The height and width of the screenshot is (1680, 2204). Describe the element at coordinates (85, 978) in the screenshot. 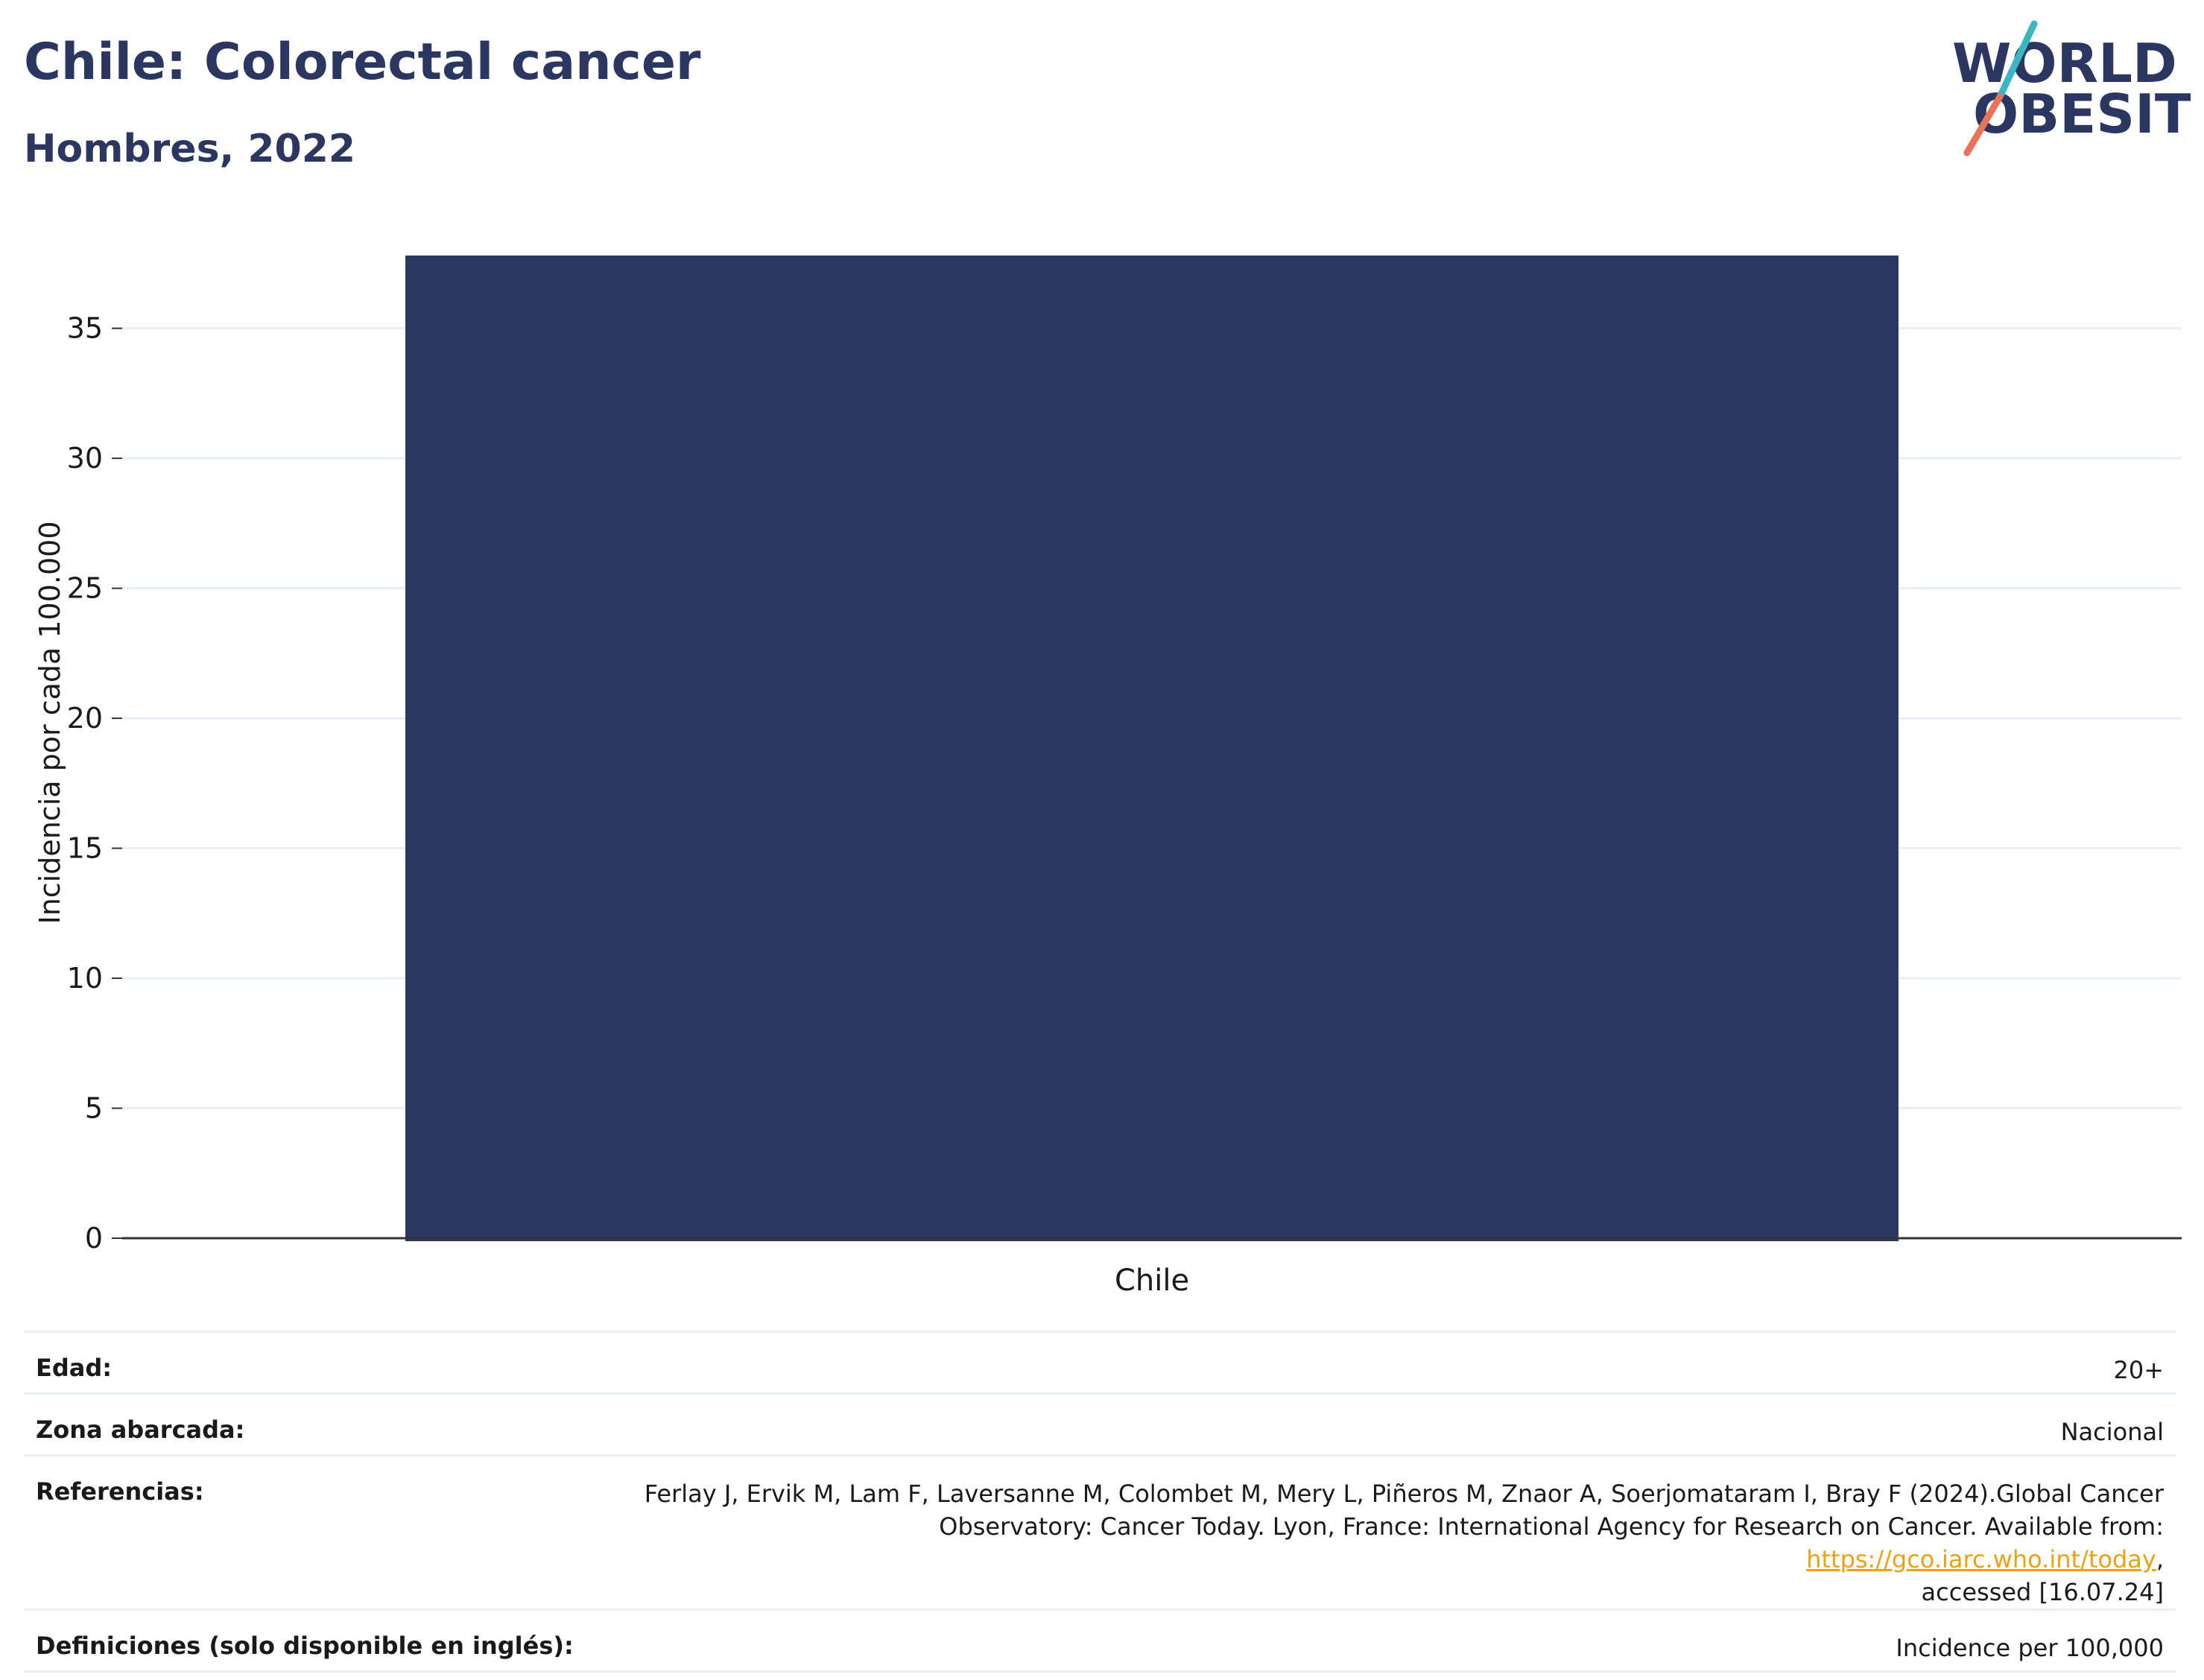

I see `y-tick-label: 10` at that location.